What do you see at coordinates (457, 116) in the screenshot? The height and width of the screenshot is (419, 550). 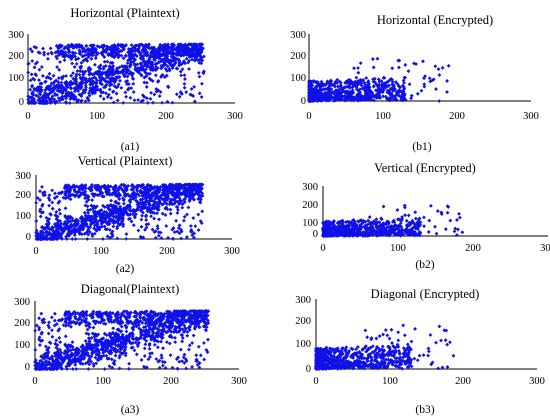 I see `x-tick-label: 200` at bounding box center [457, 116].